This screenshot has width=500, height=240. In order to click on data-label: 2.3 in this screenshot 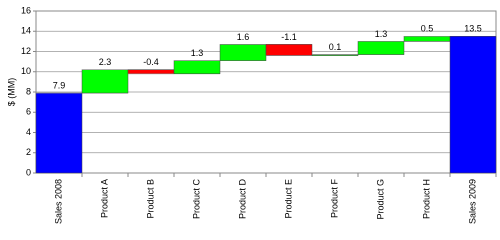, I will do `click(105, 62)`.